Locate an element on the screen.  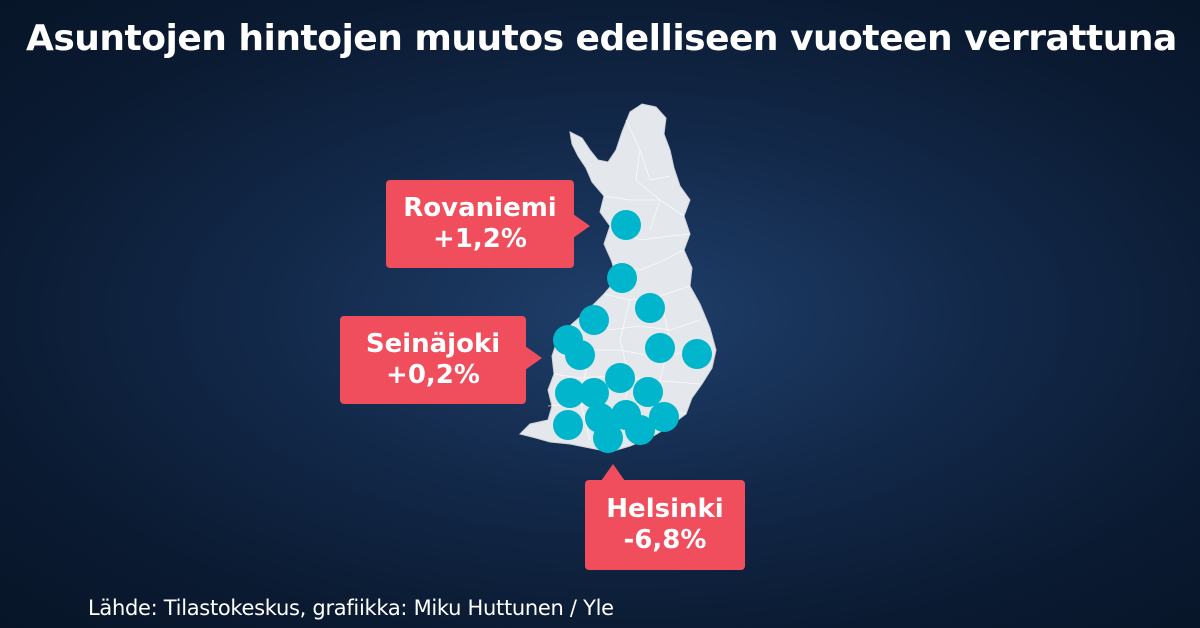
marker-joensuu is located at coordinates (697, 354).